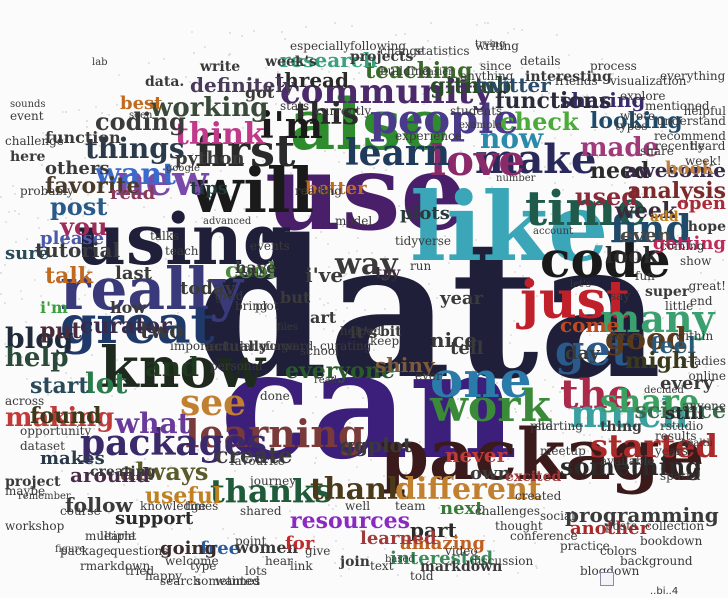 This screenshot has width=728, height=598. I want to click on word: feel, so click(673, 346).